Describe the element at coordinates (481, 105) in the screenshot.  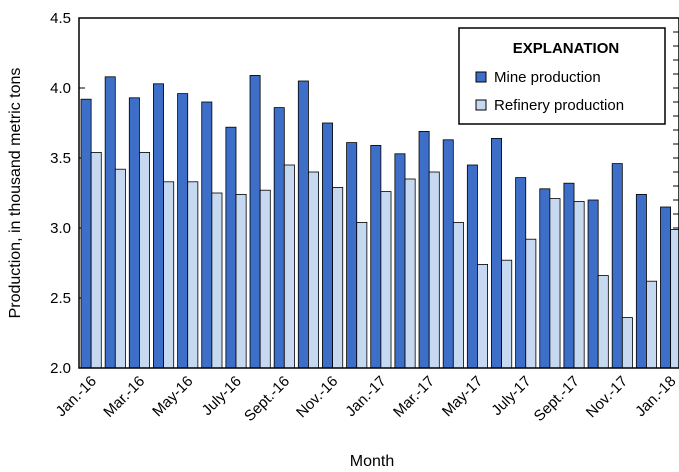
I see `legend-swatch-refinery` at that location.